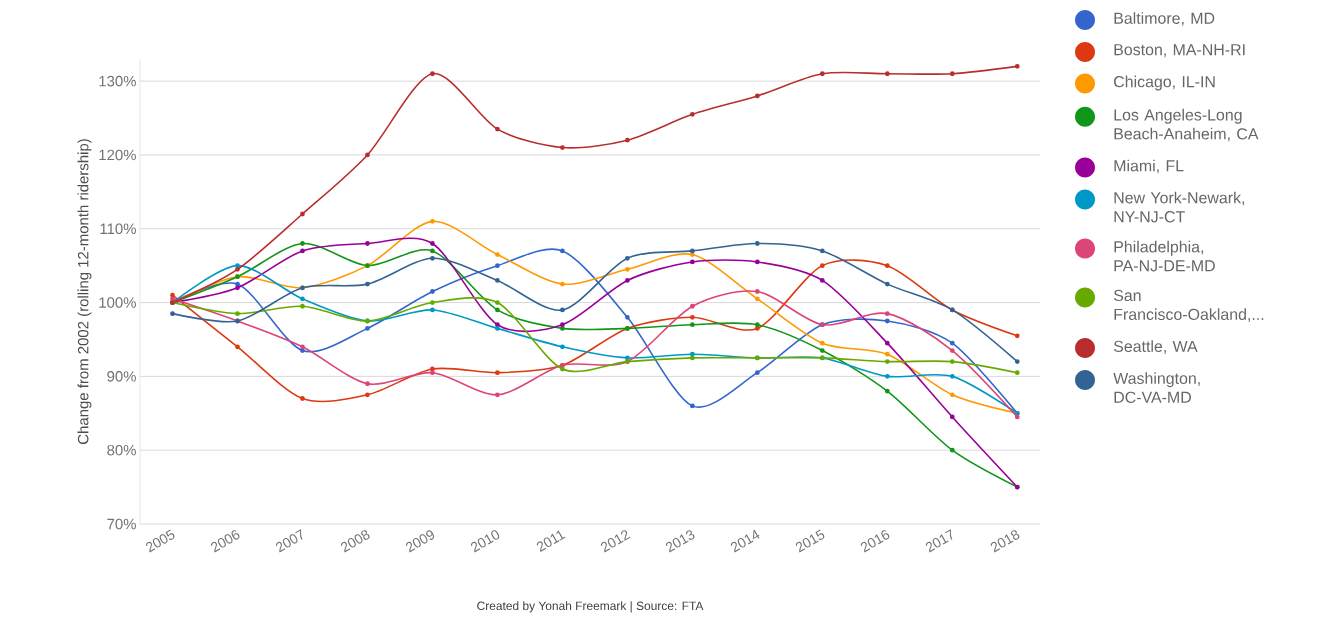 The height and width of the screenshot is (624, 1329). What do you see at coordinates (1179, 207) in the screenshot?
I see `legend-label: New York-Newark, NY-NJ-CT` at bounding box center [1179, 207].